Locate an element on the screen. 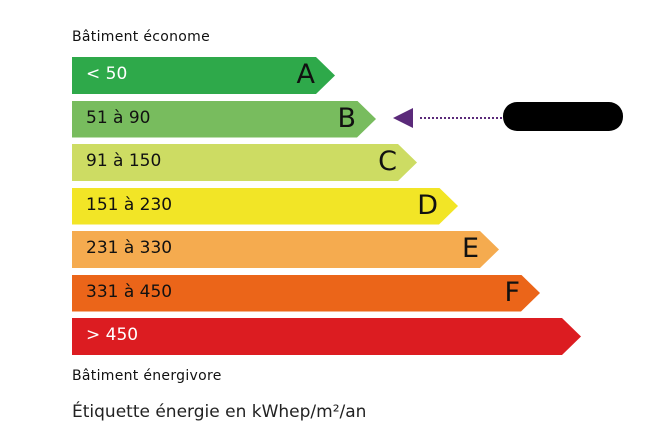 The width and height of the screenshot is (667, 441). class-range: < 50 is located at coordinates (107, 74).